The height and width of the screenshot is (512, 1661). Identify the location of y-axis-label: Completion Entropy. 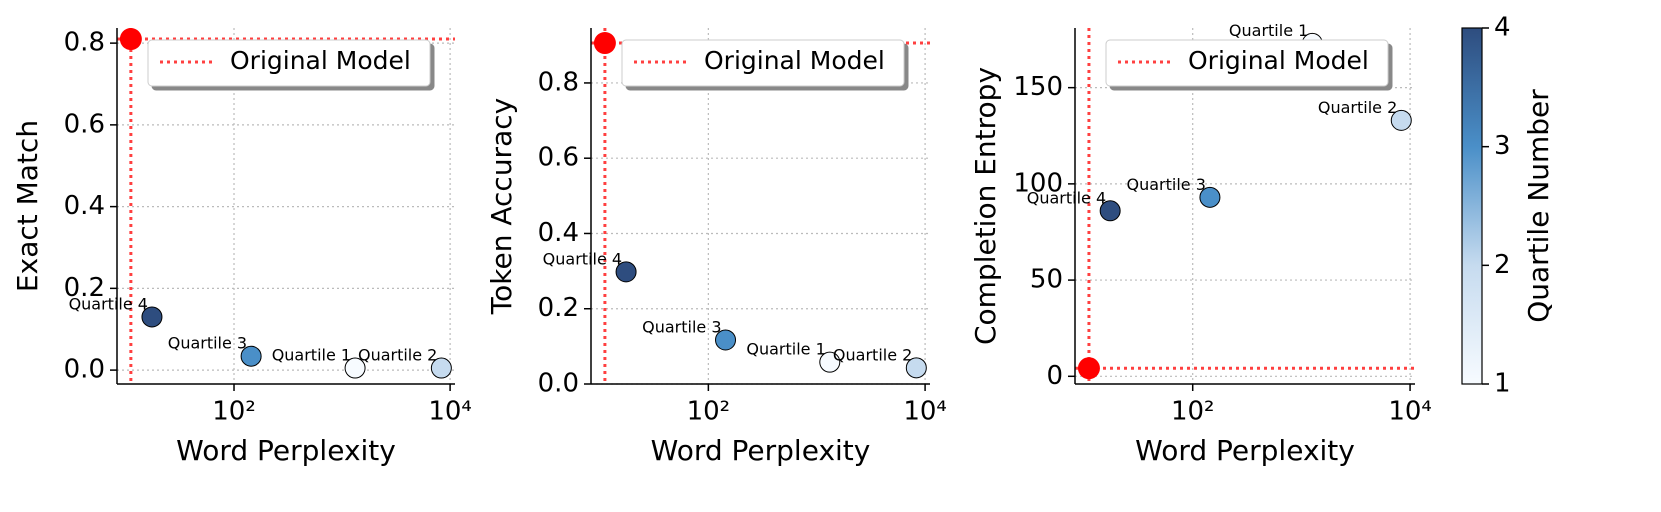
(985, 206).